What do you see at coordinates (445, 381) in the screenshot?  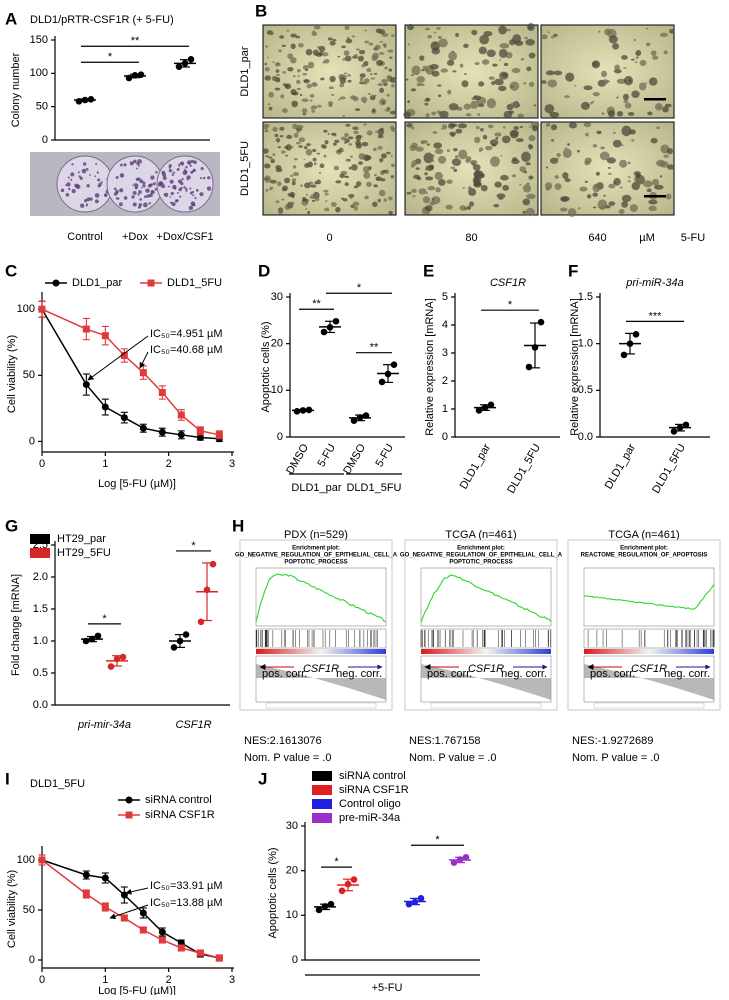 I see `y-tick-label: 2` at bounding box center [445, 381].